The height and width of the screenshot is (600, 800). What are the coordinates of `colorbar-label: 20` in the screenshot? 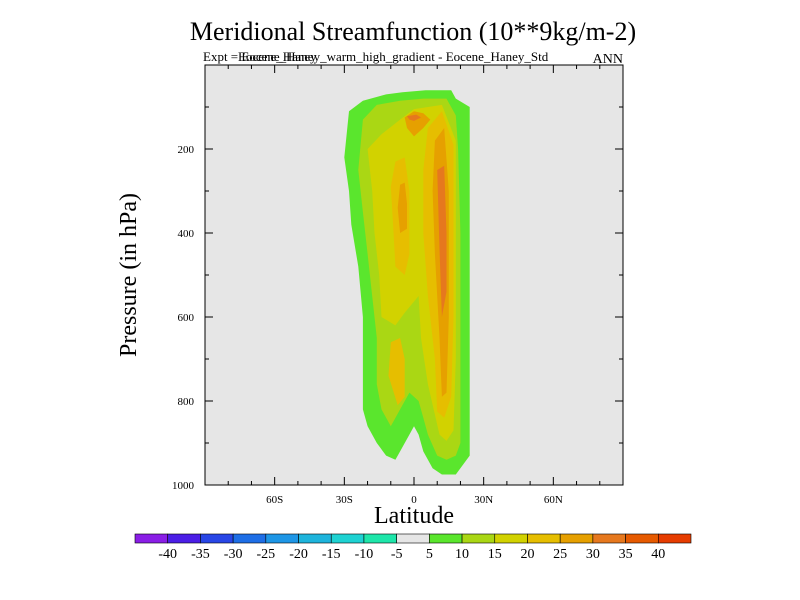 It's located at (527, 554).